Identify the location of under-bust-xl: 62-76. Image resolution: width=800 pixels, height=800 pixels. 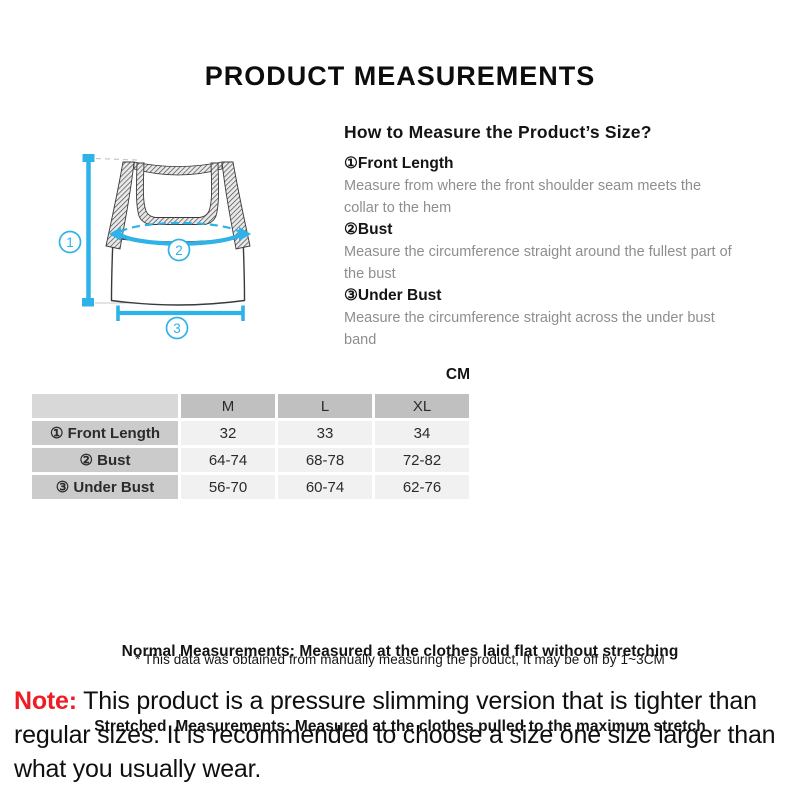
(422, 487).